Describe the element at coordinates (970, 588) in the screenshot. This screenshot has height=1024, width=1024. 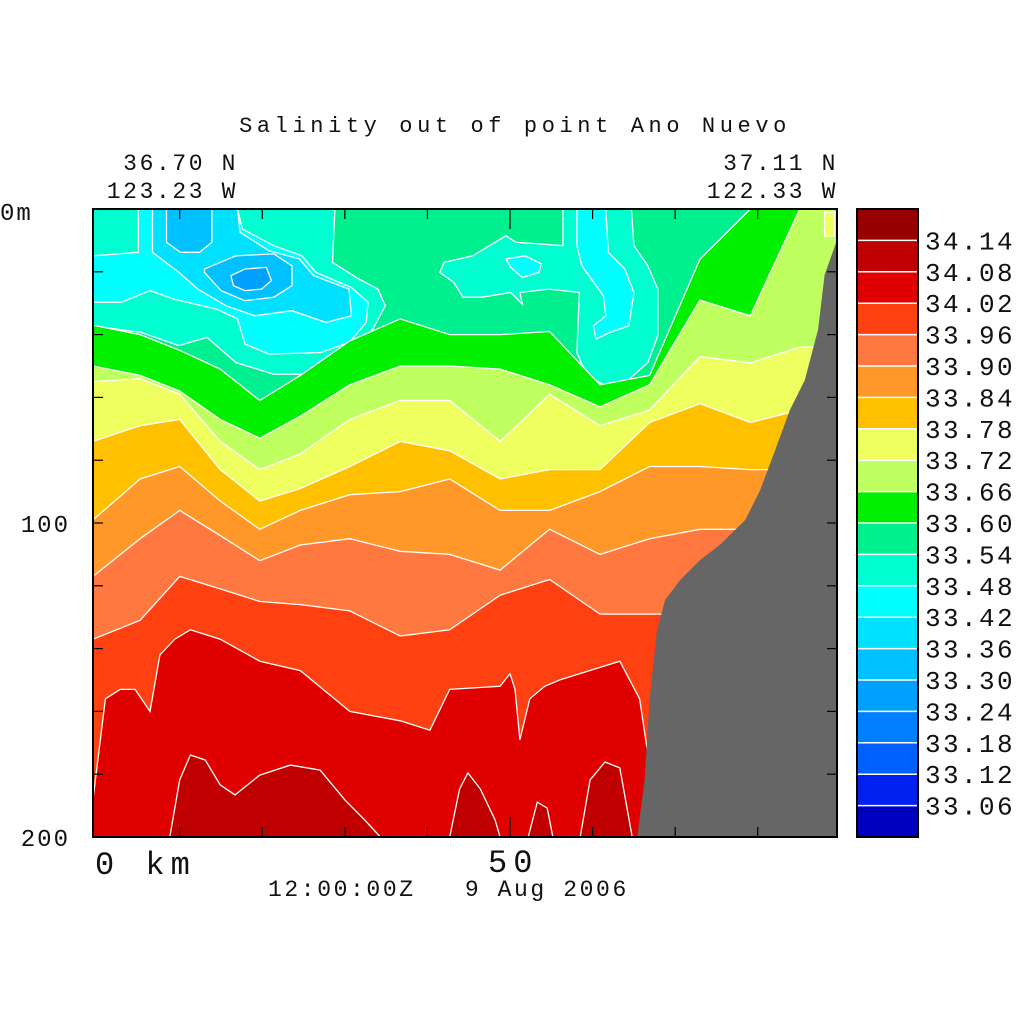
I see `colorbar-label: 33.48` at that location.